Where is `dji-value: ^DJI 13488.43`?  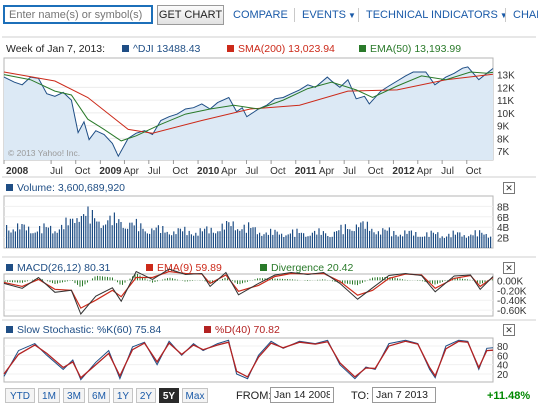
dji-value: ^DJI 13488.43 is located at coordinates (167, 49).